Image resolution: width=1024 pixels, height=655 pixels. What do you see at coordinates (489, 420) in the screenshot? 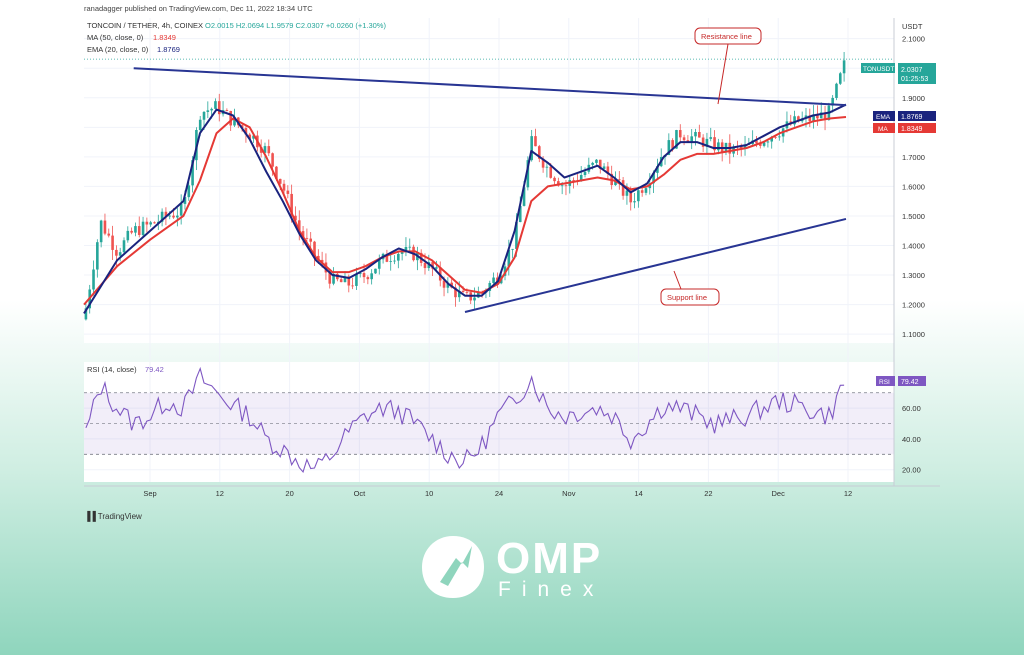
I see `rsi-layer` at bounding box center [489, 420].